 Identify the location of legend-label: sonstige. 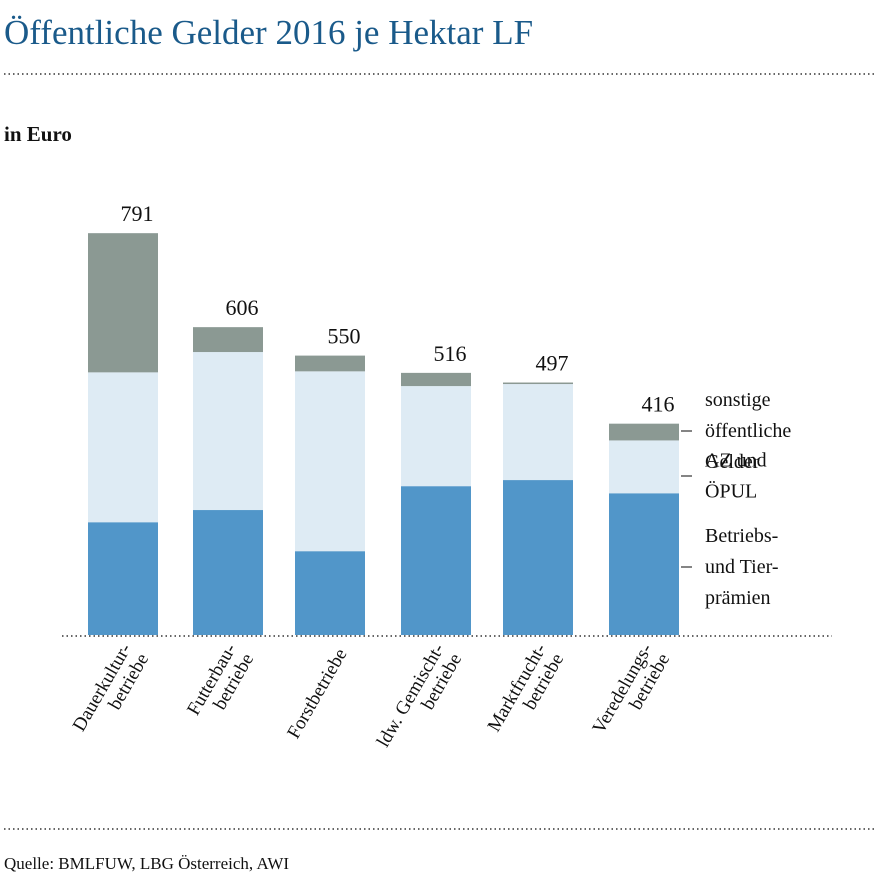
(738, 400).